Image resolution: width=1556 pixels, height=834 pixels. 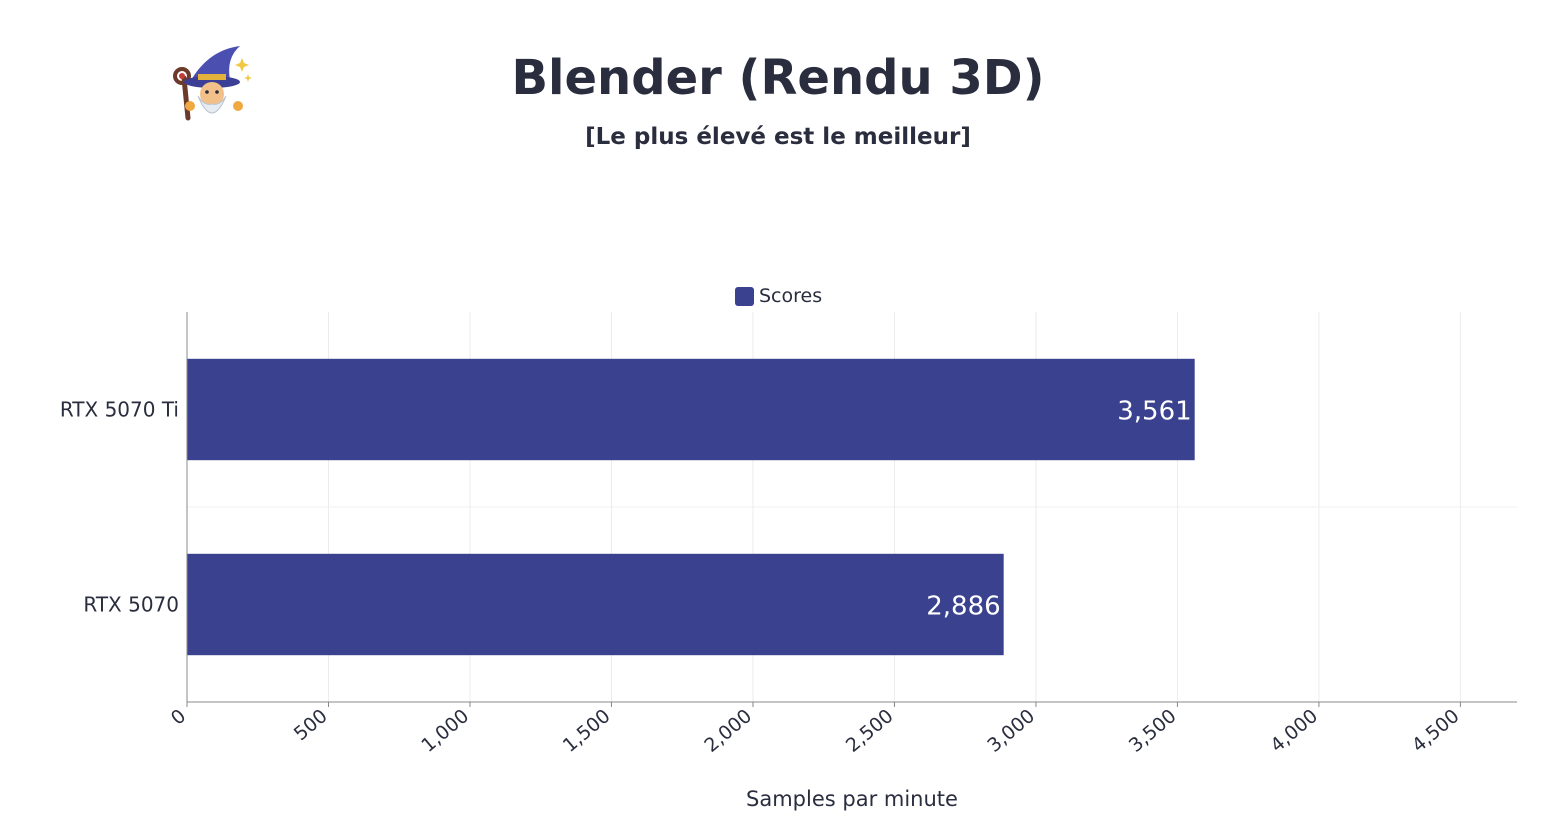 I want to click on category-label: RTX 5070 Ti, so click(x=119, y=410).